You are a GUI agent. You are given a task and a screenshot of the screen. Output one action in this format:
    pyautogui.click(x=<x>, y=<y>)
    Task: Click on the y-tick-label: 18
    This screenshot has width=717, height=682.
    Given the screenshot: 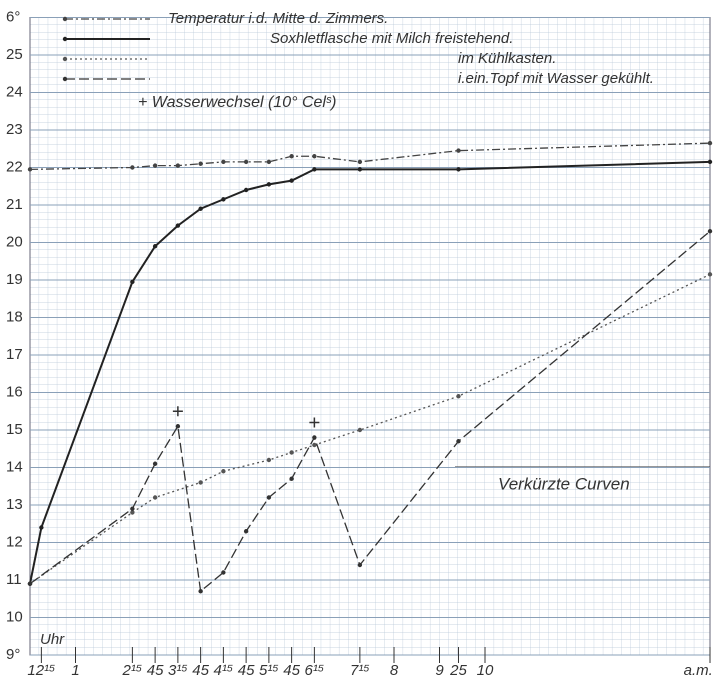 What is the action you would take?
    pyautogui.click(x=14, y=316)
    